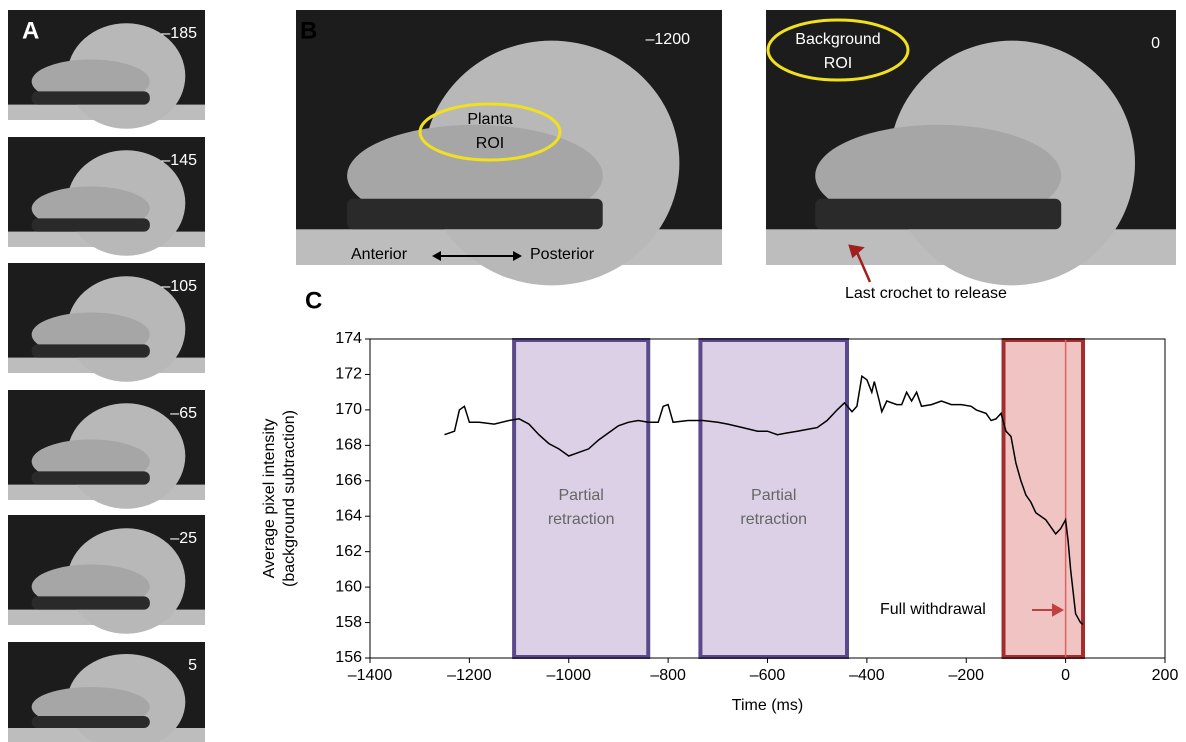  Describe the element at coordinates (569, 675) in the screenshot. I see `x-tick-label: –1000` at that location.